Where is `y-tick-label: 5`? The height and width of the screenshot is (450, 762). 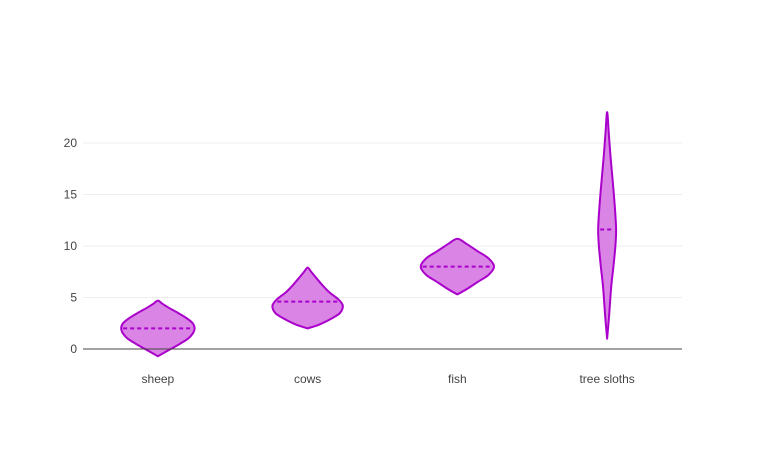
y-tick-label: 5 is located at coordinates (73, 298).